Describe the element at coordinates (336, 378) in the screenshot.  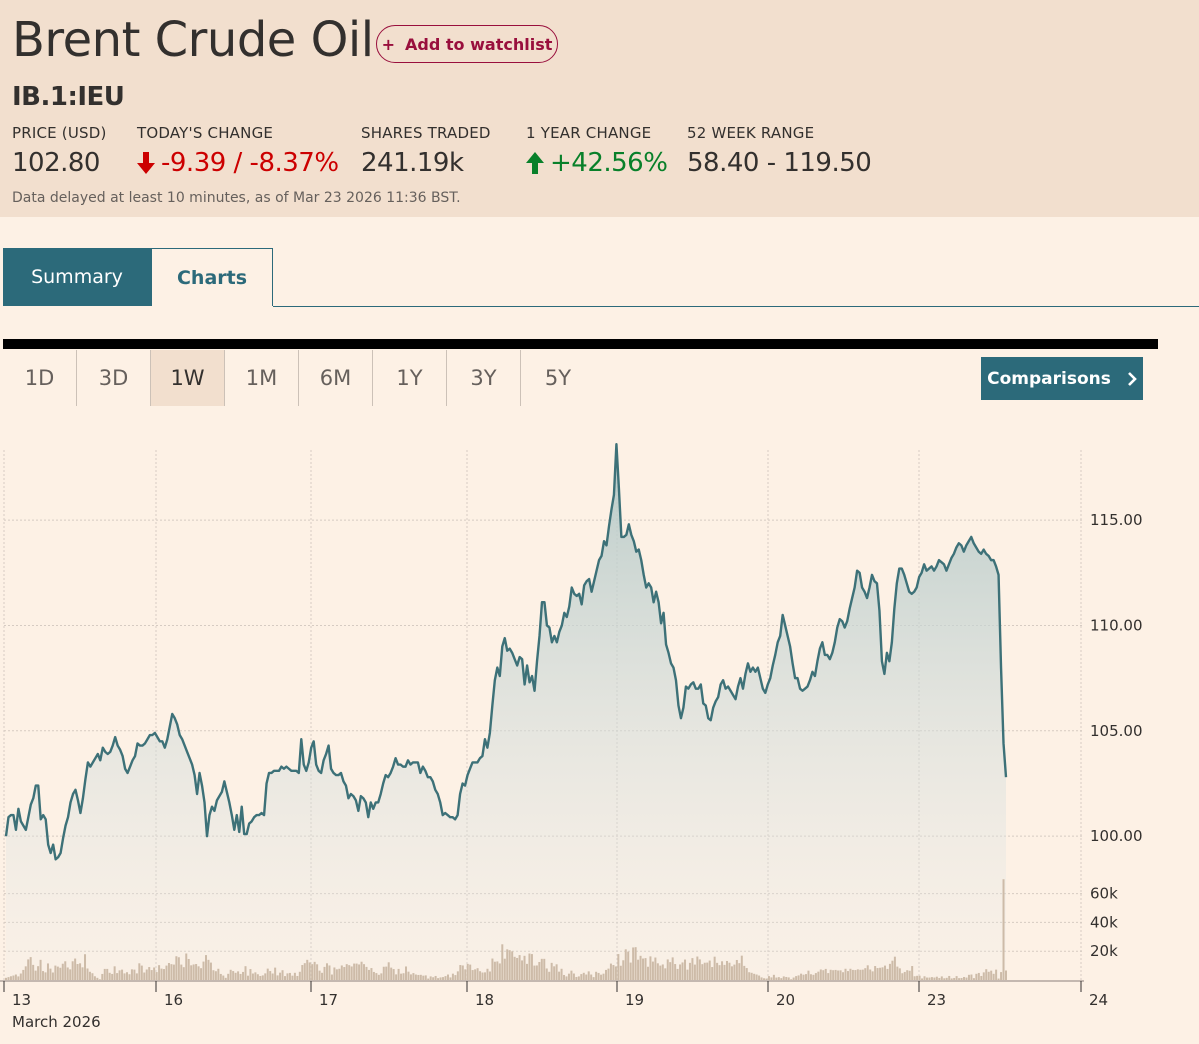
I see `range-button-6m: 6M` at that location.